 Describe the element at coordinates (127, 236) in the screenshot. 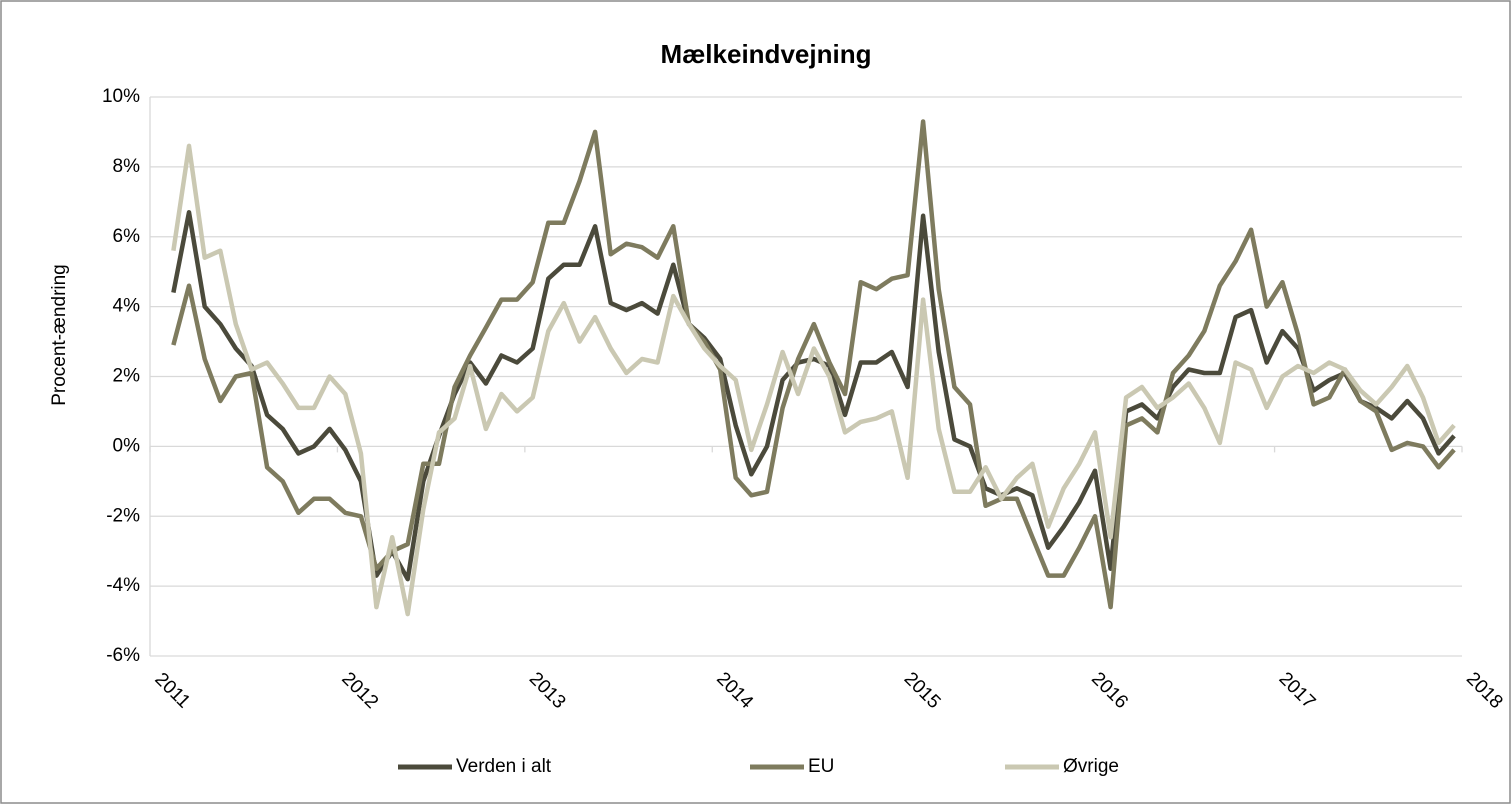

I see `y-tick-label: 6%` at that location.